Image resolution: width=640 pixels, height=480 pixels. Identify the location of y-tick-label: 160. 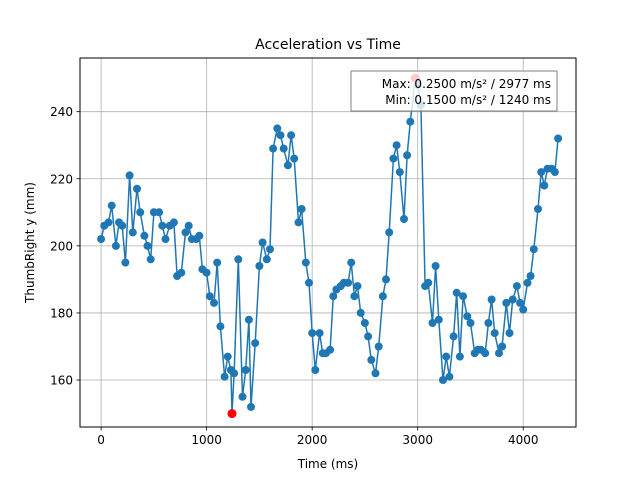
(61, 381).